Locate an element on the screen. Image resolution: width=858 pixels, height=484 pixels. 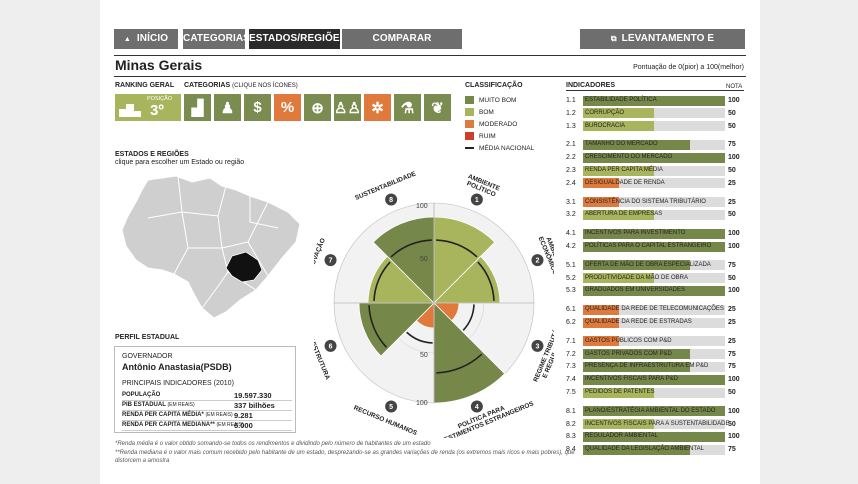
indicator-number: 2.4 is located at coordinates (571, 183).